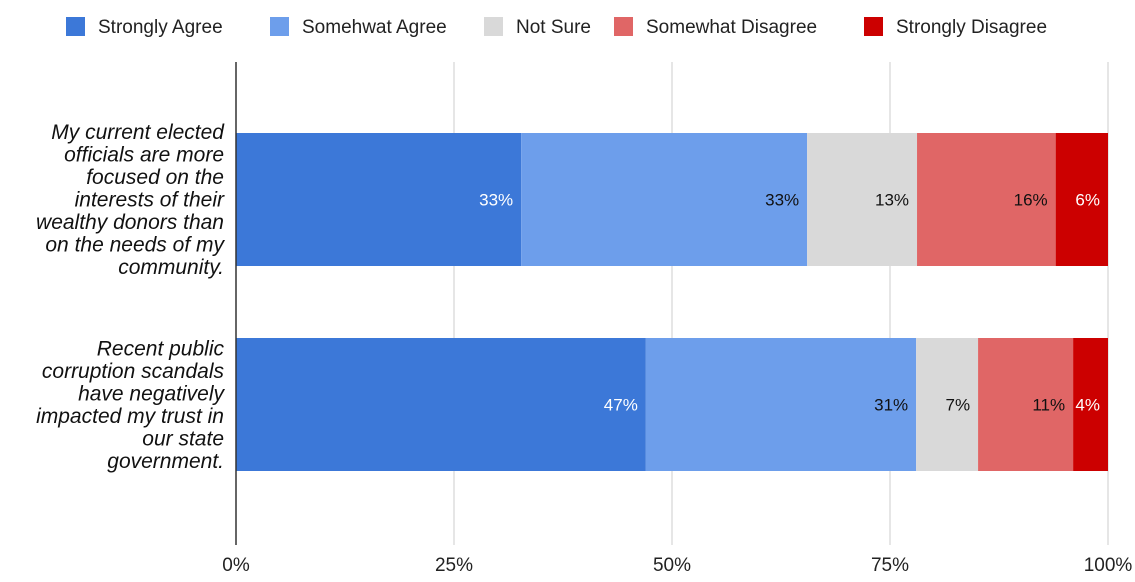 This screenshot has height=582, width=1135. What do you see at coordinates (1087, 200) in the screenshot?
I see `data-label: 6%` at bounding box center [1087, 200].